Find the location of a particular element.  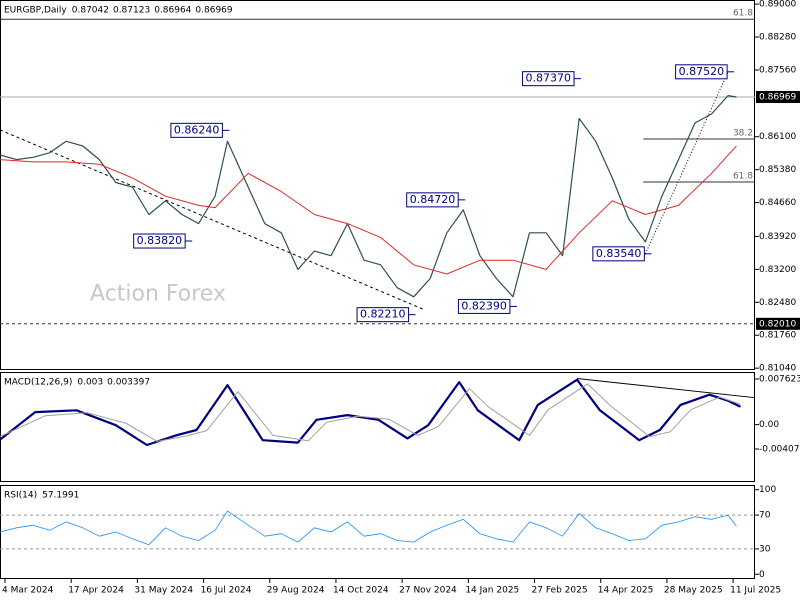

y-tick-label: -0.004073 is located at coordinates (779, 450).